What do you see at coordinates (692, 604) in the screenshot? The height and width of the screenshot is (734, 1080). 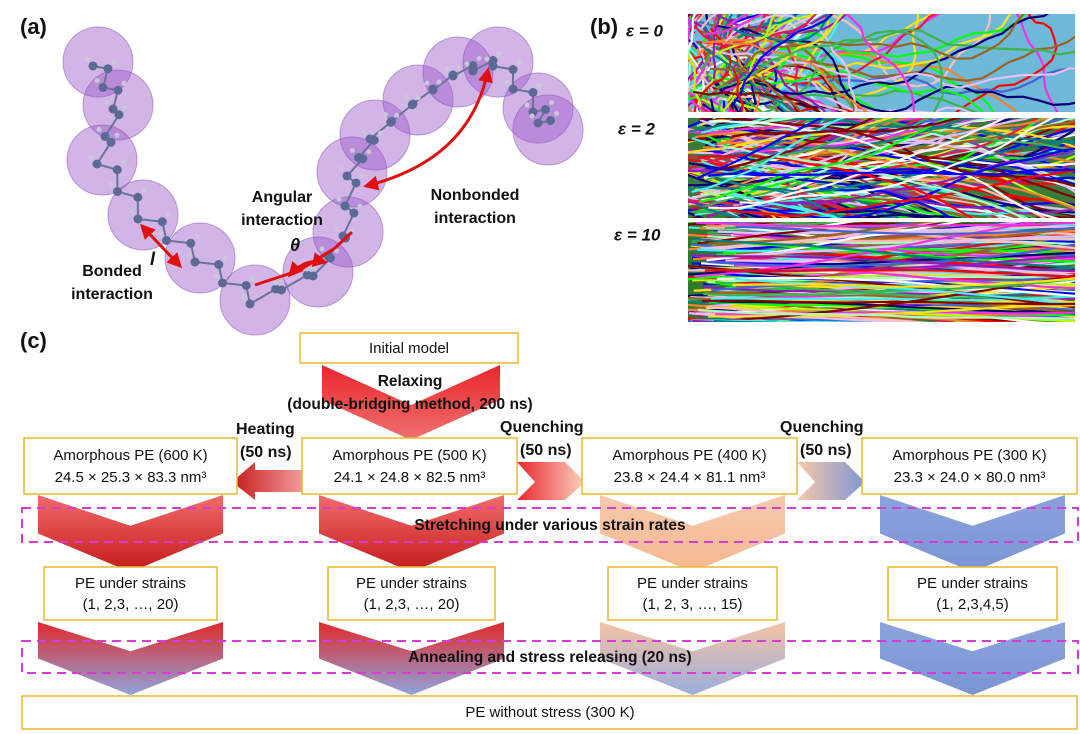 I see `box-text: (1, 2, 3, …, 15)` at bounding box center [692, 604].